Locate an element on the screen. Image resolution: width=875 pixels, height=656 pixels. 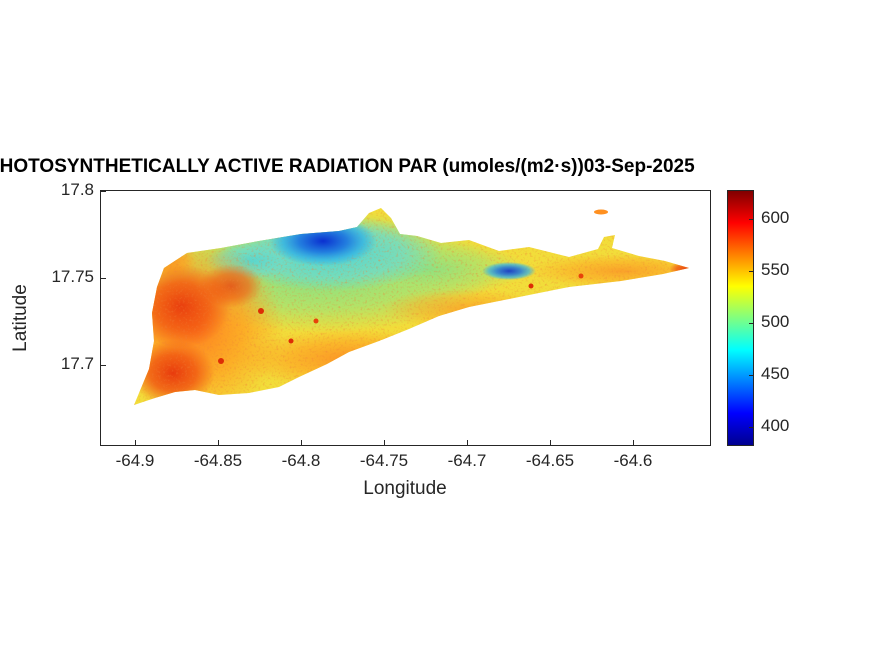
x-tick-label: -64.6 is located at coordinates (633, 460).